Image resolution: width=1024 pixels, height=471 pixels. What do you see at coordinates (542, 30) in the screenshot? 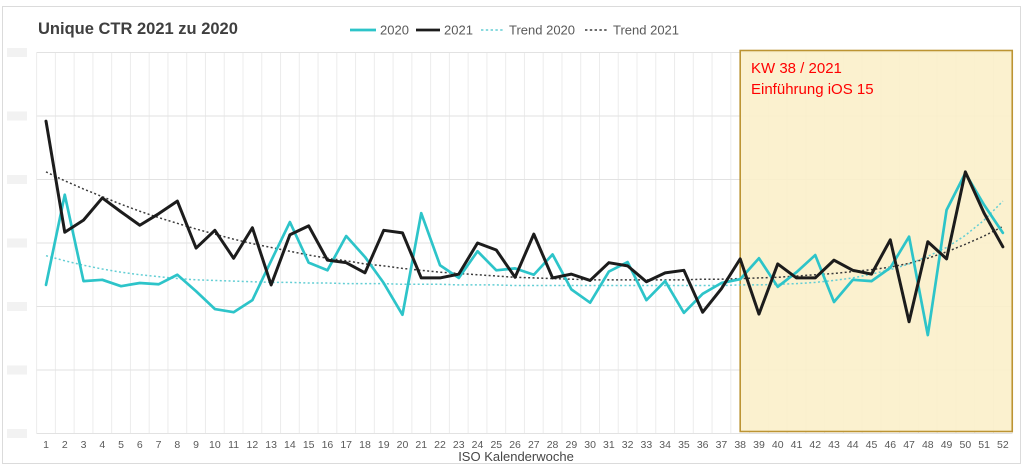
I see `legend-trend-2020-label: Trend 2020` at bounding box center [542, 30].